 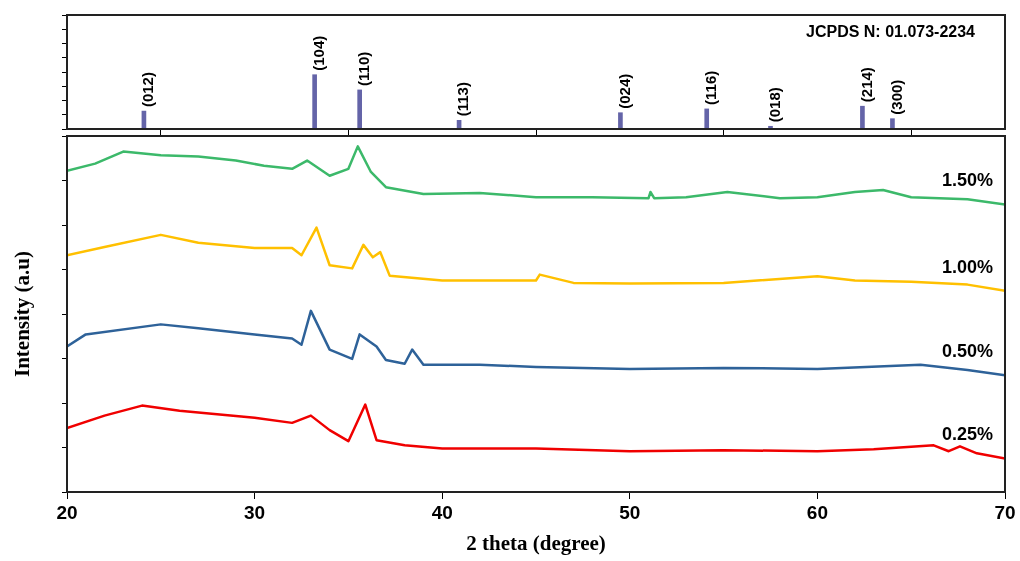 What do you see at coordinates (630, 512) in the screenshot?
I see `x-tick-label: 50` at bounding box center [630, 512].